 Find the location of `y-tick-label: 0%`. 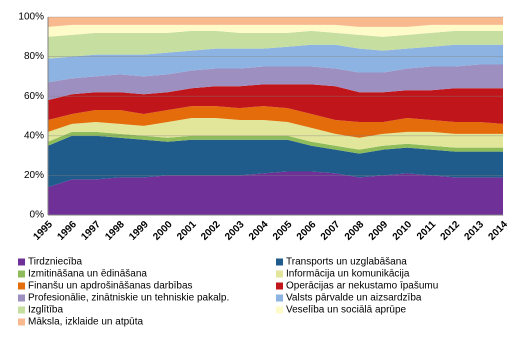

y-tick-label: 0% is located at coordinates (37, 215).